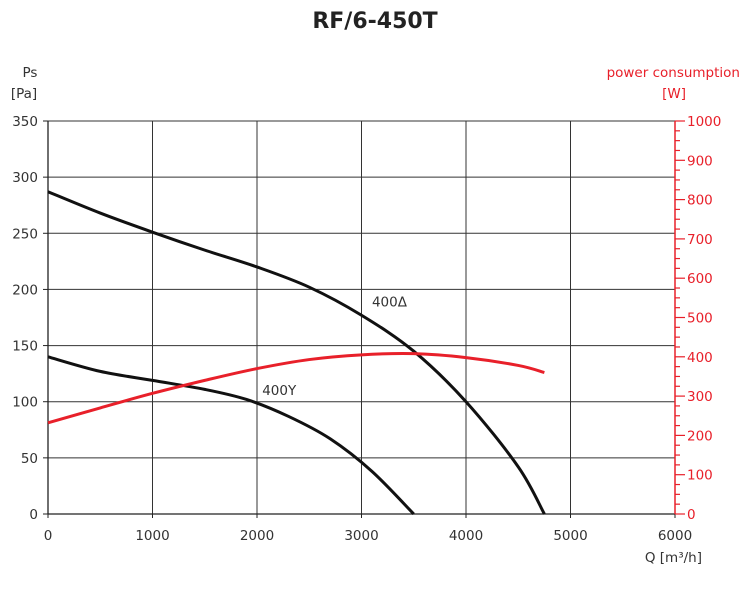 This screenshot has width=749, height=600. Describe the element at coordinates (675, 536) in the screenshot. I see `x-tick-label: 6000` at that location.